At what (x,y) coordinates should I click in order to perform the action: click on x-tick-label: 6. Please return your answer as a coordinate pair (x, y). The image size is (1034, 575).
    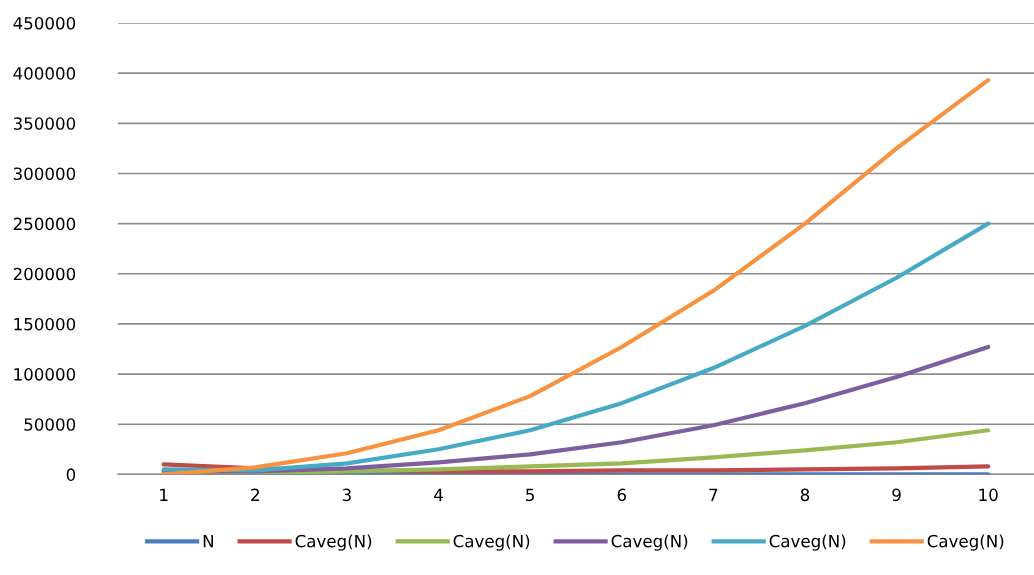
    Looking at the image, I should click on (621, 495).